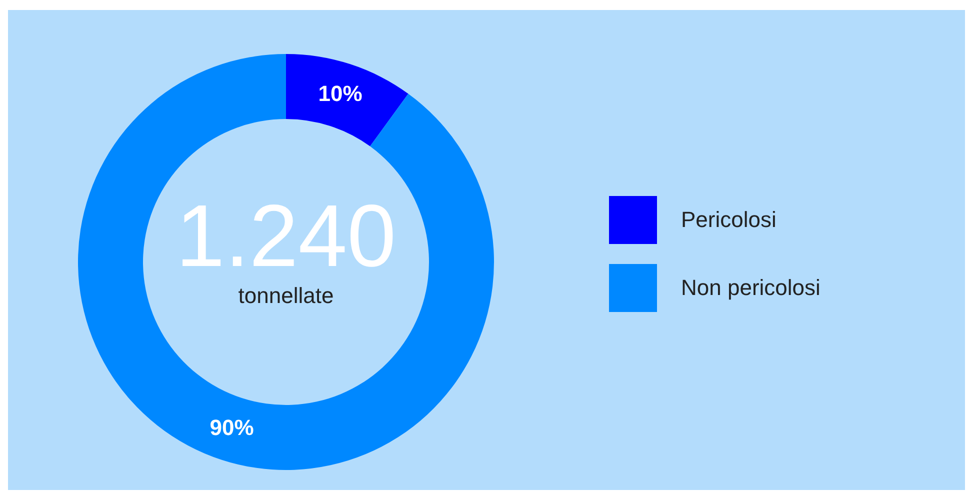  What do you see at coordinates (286, 235) in the screenshot?
I see `text: 1.240` at bounding box center [286, 235].